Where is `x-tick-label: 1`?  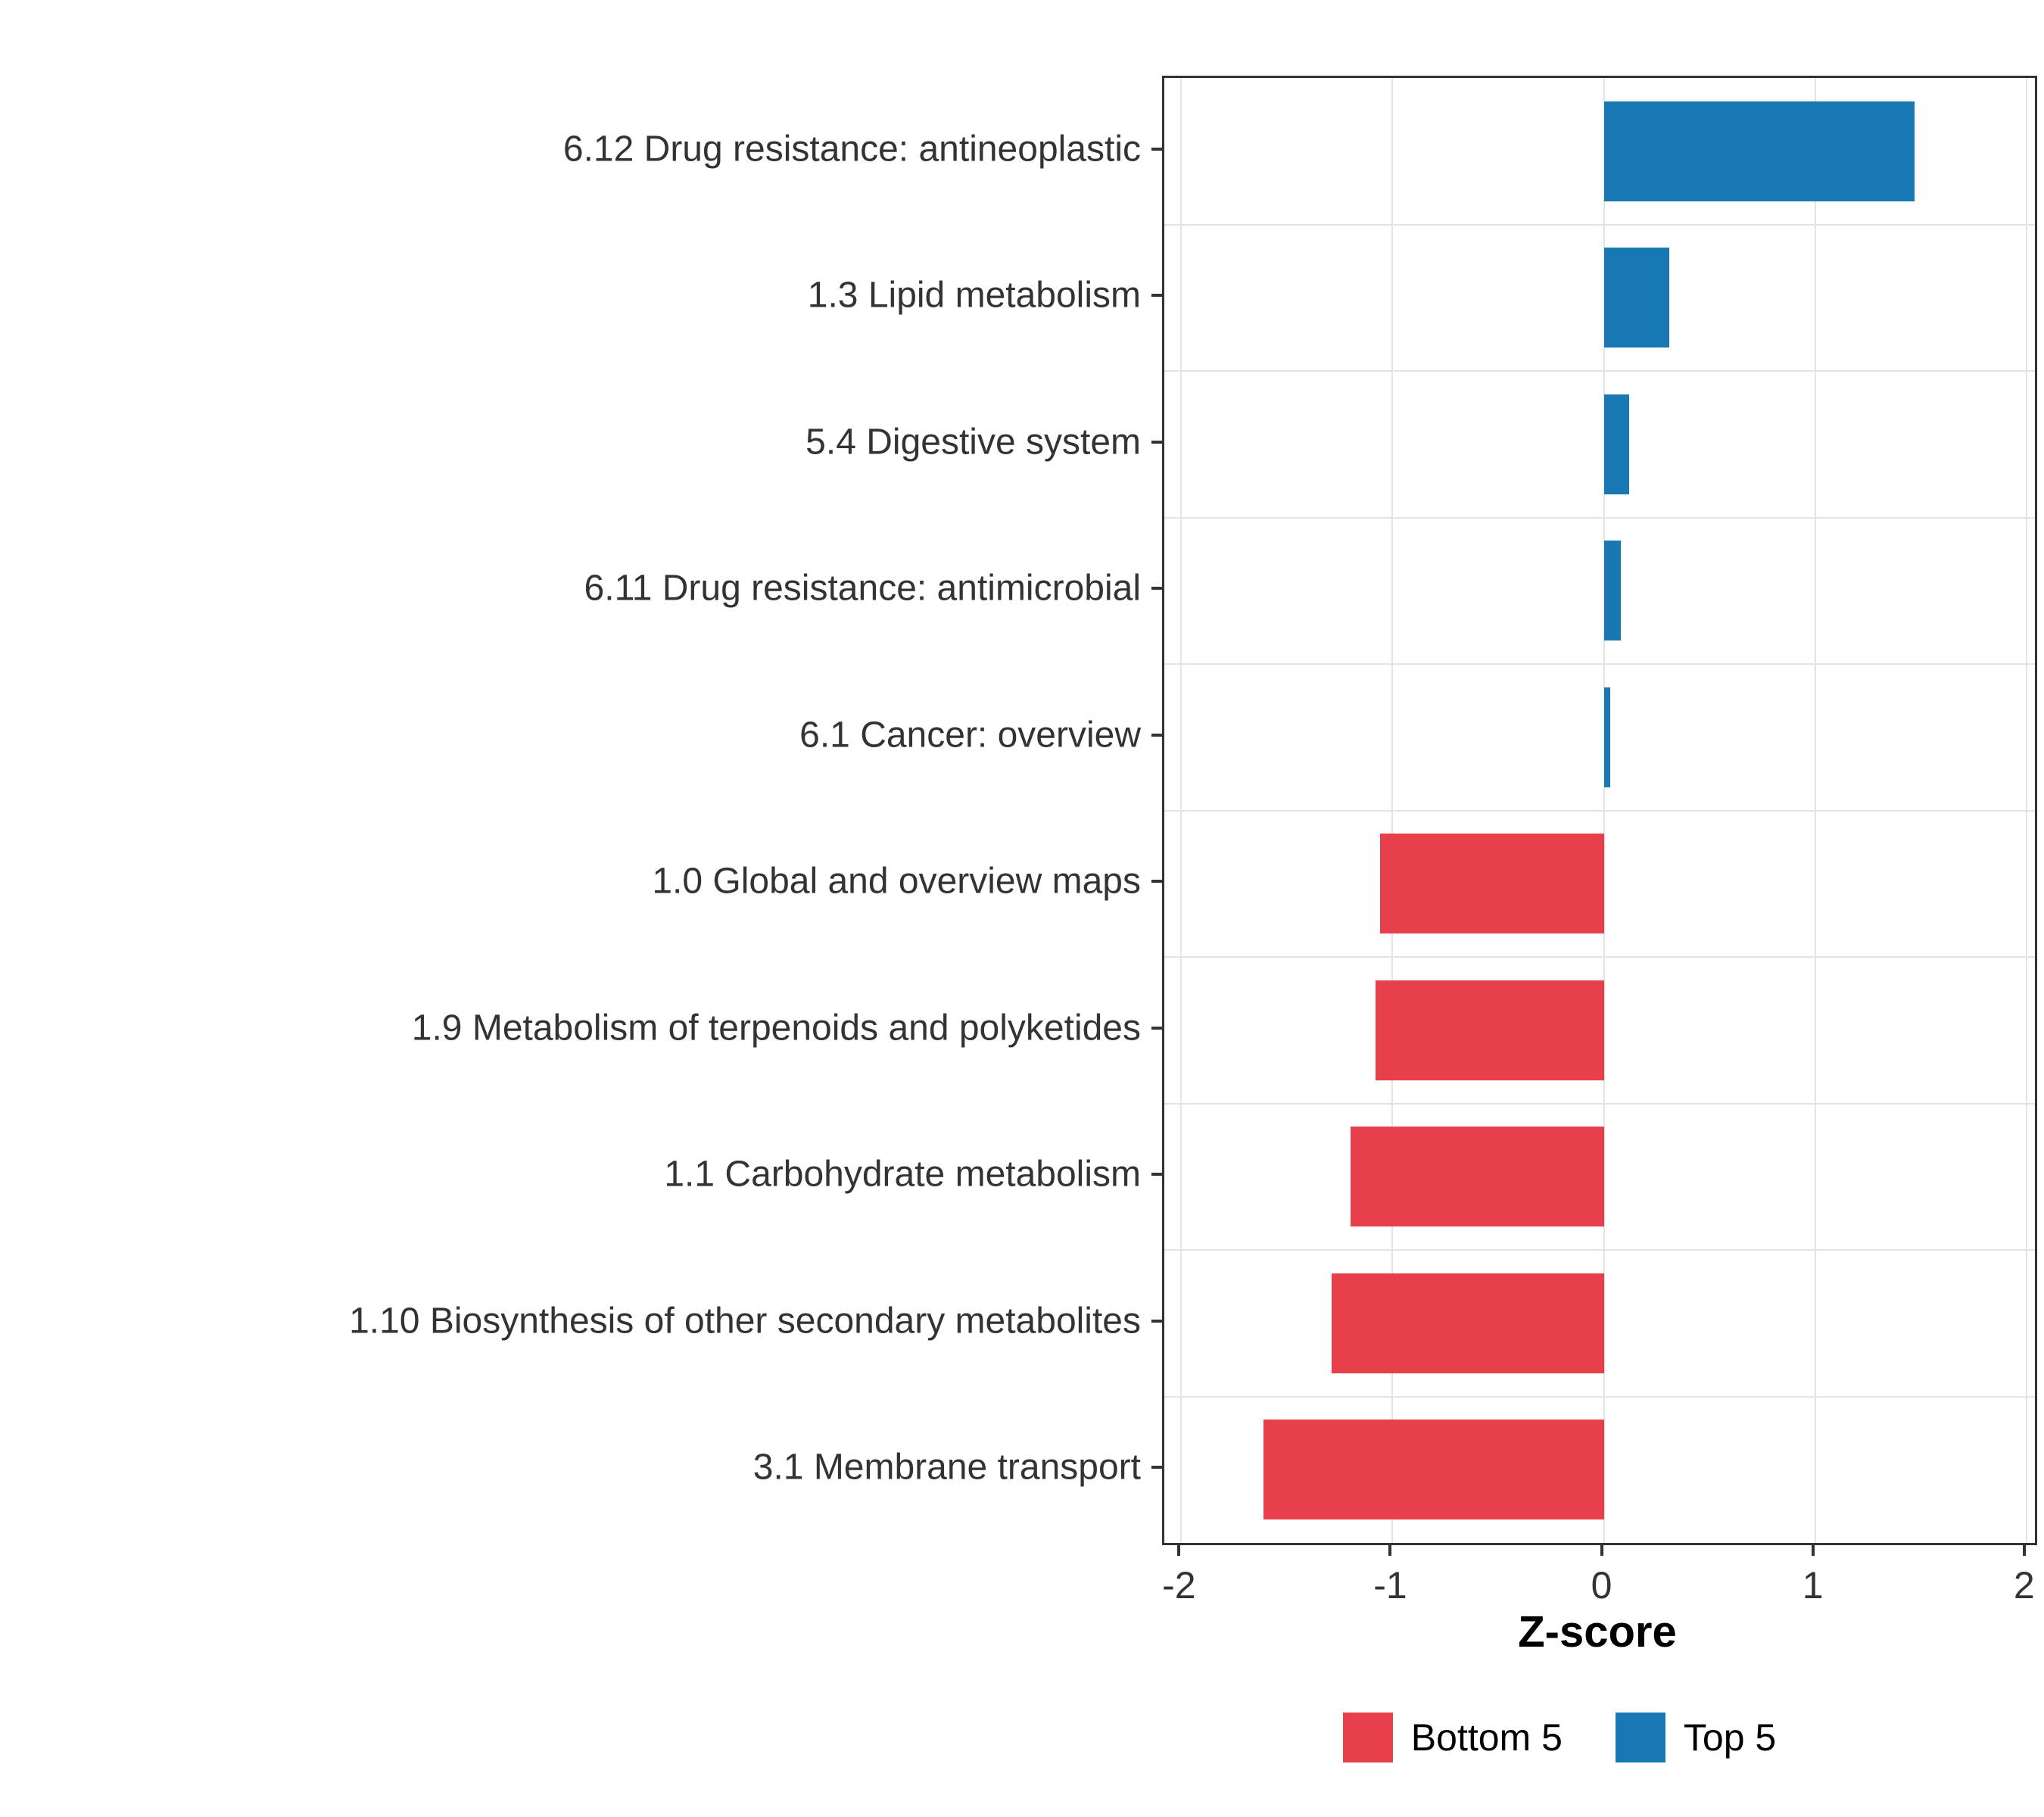 x-tick-label: 1 is located at coordinates (1813, 1586).